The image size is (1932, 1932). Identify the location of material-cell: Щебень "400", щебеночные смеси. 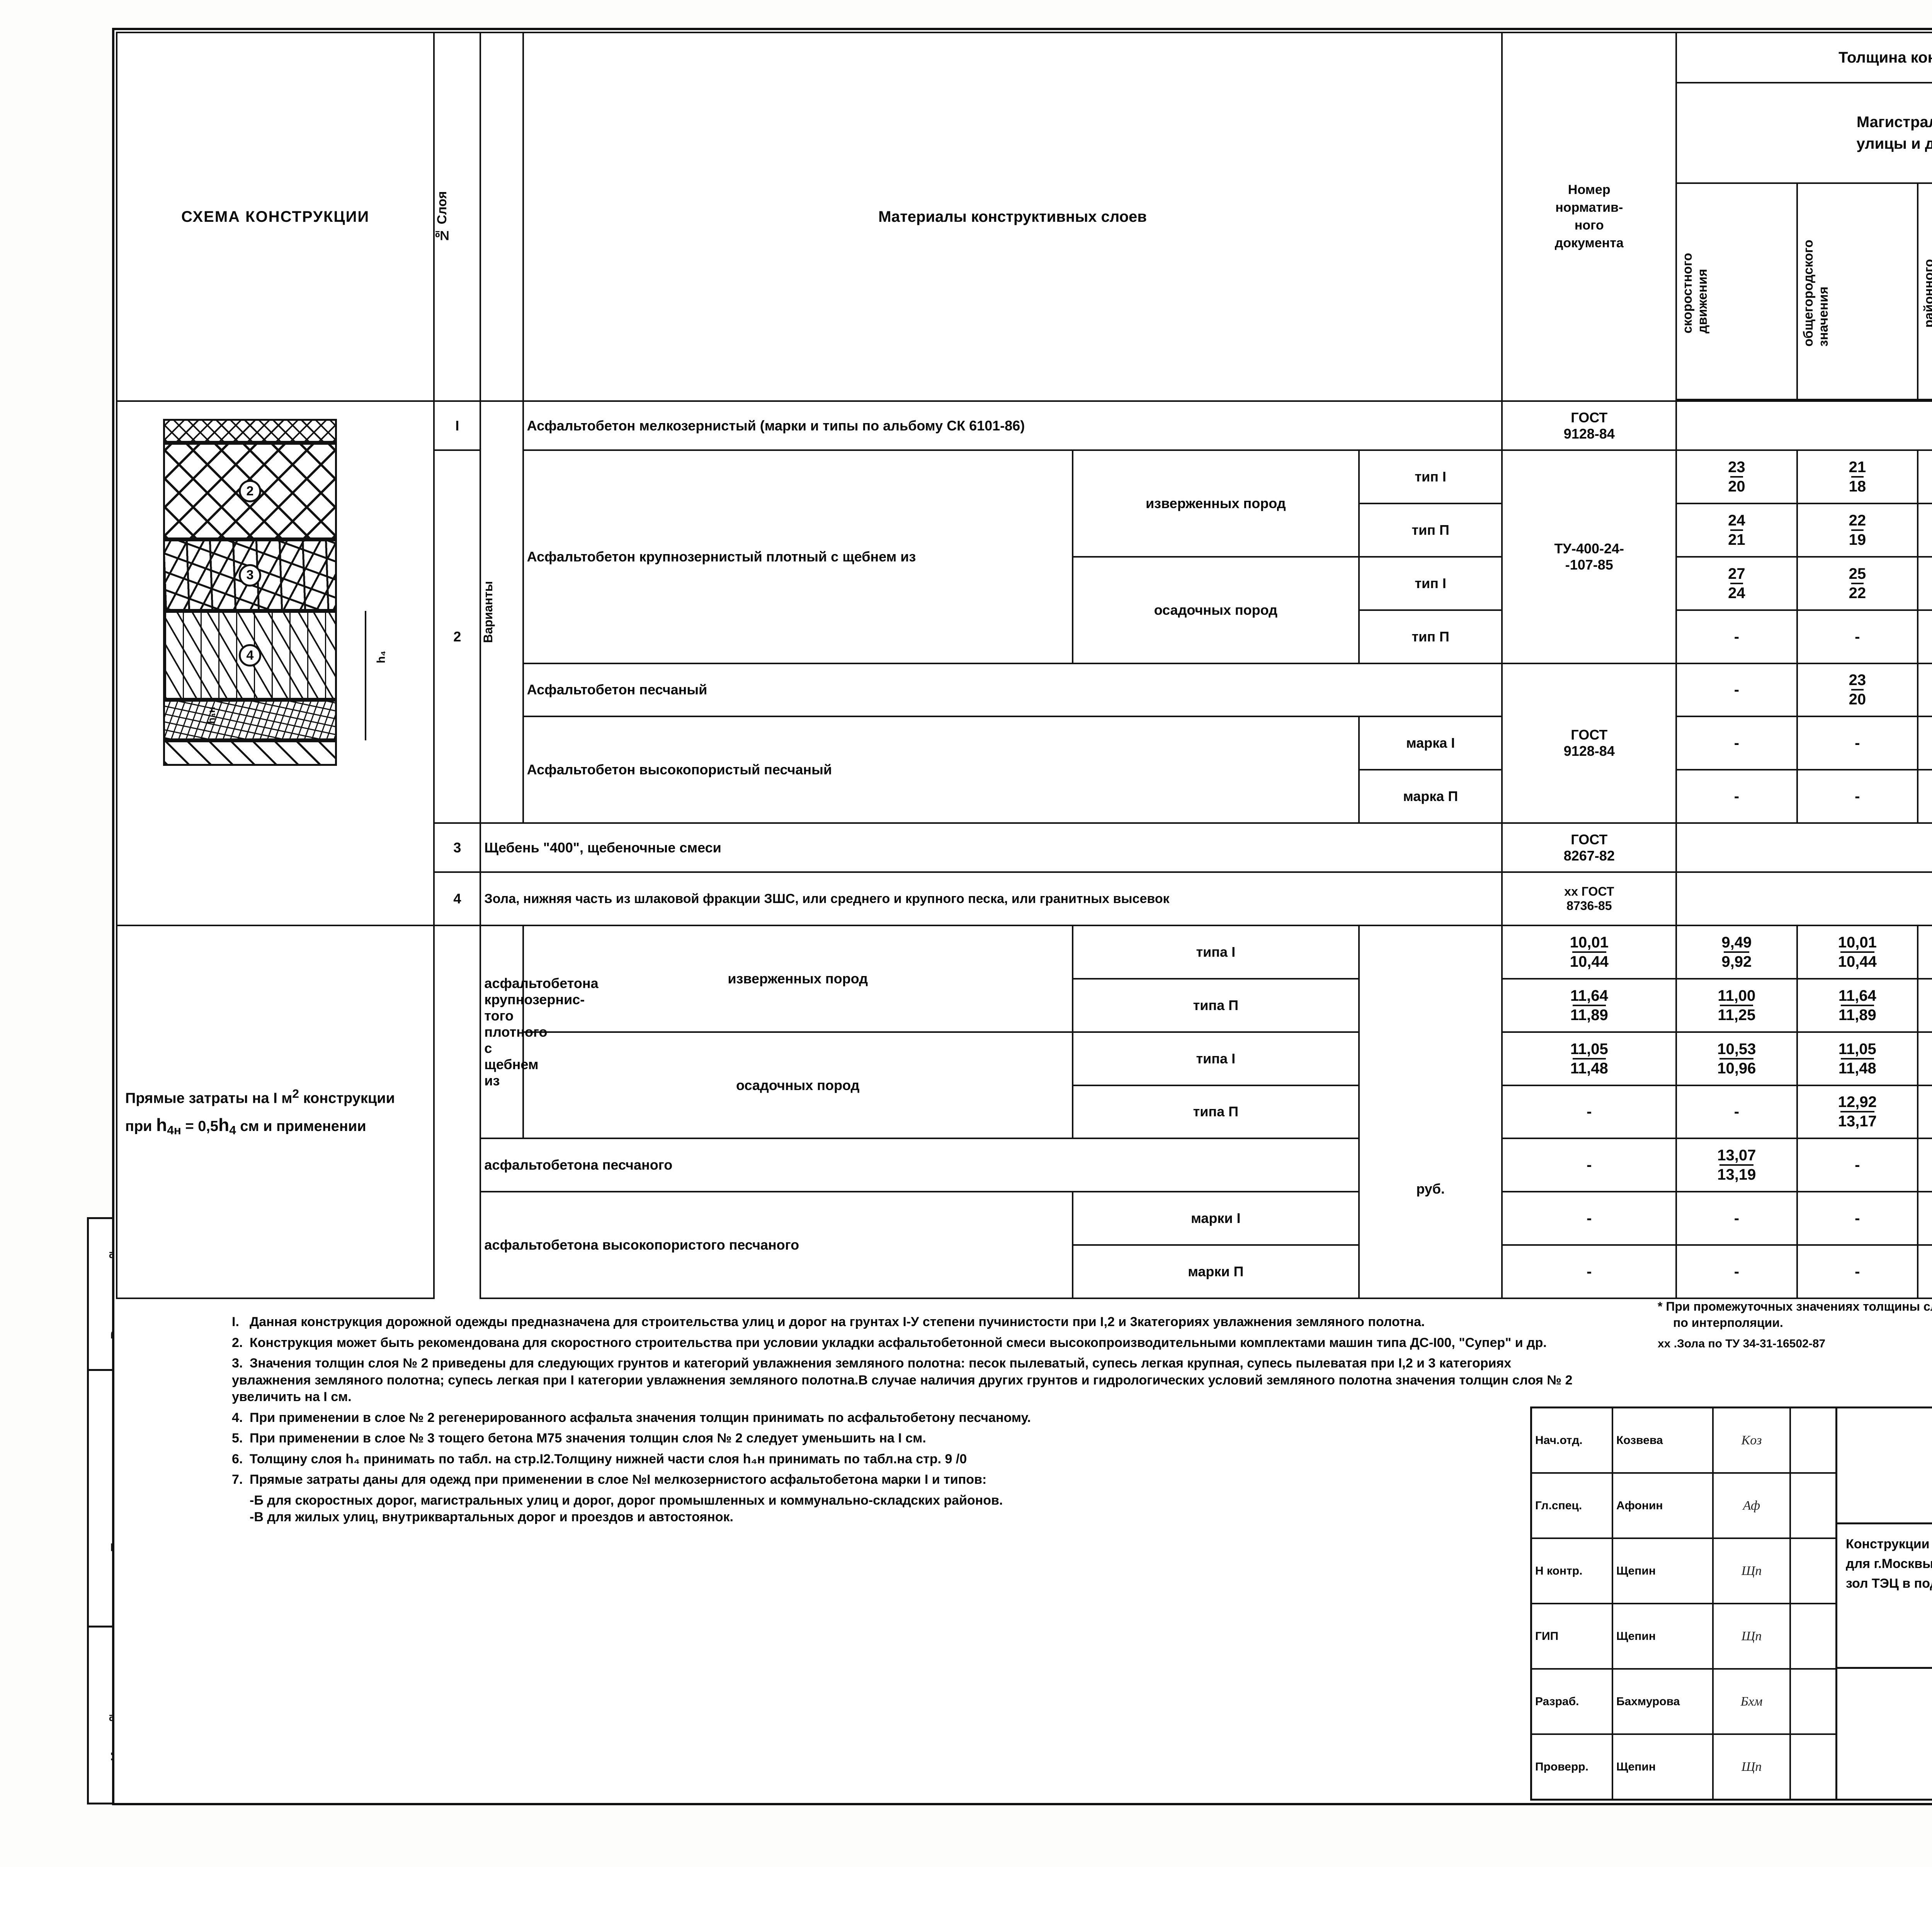
(992, 848).